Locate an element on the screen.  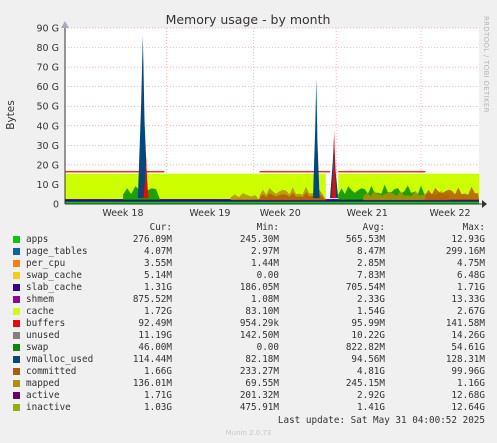
legend-avg: 1.41G is located at coordinates (371, 407).